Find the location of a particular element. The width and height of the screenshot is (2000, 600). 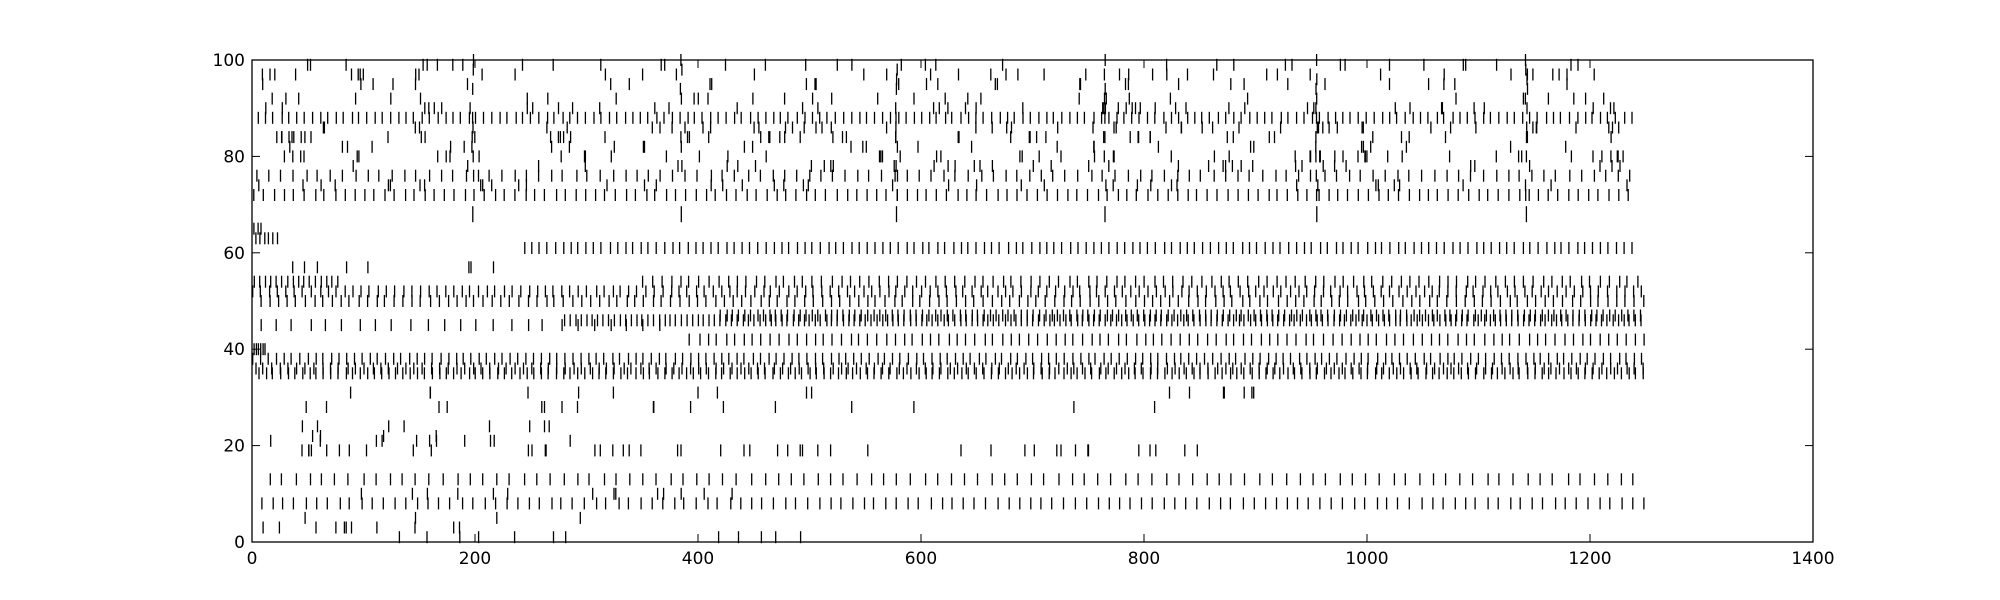

x-tick-label: 0 is located at coordinates (252, 559).